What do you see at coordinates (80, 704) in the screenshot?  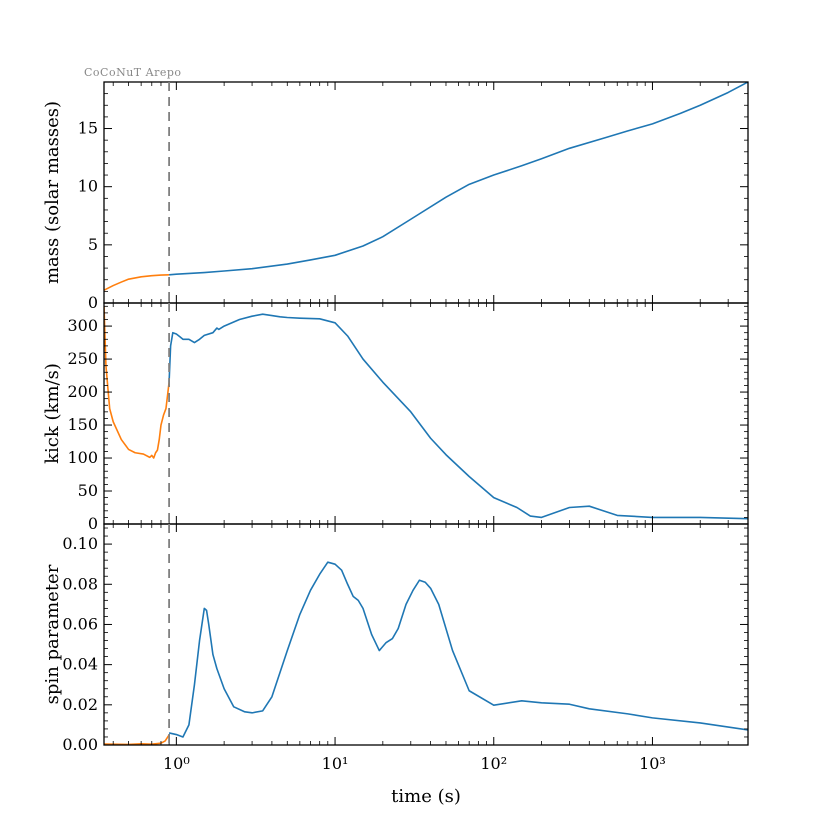 I see `y-tick-label: 0.02` at bounding box center [80, 704].